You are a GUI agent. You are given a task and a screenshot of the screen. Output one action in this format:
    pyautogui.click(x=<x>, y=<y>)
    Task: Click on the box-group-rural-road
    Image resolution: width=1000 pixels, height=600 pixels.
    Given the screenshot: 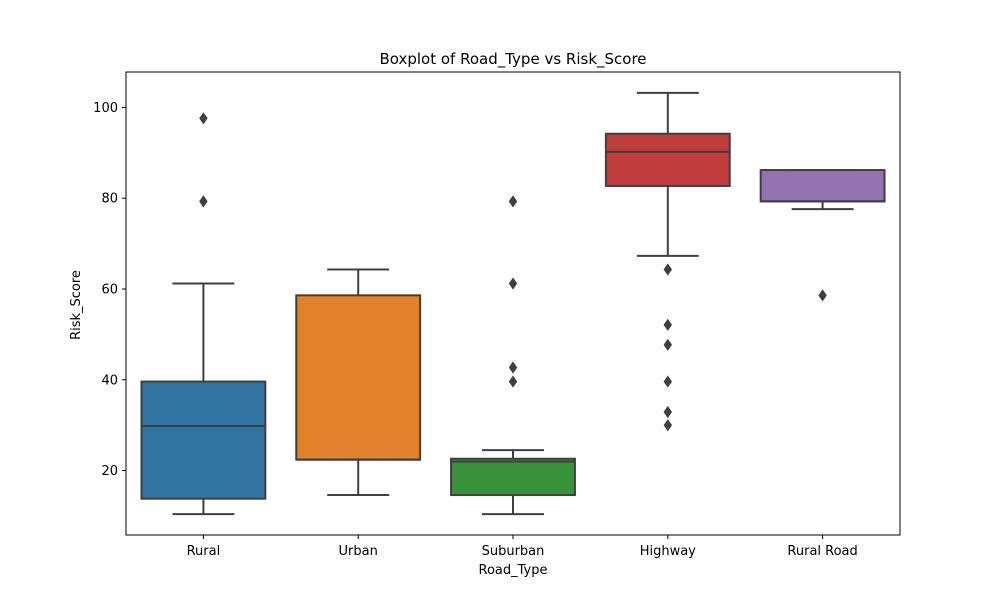 What is the action you would take?
    pyautogui.click(x=822, y=235)
    